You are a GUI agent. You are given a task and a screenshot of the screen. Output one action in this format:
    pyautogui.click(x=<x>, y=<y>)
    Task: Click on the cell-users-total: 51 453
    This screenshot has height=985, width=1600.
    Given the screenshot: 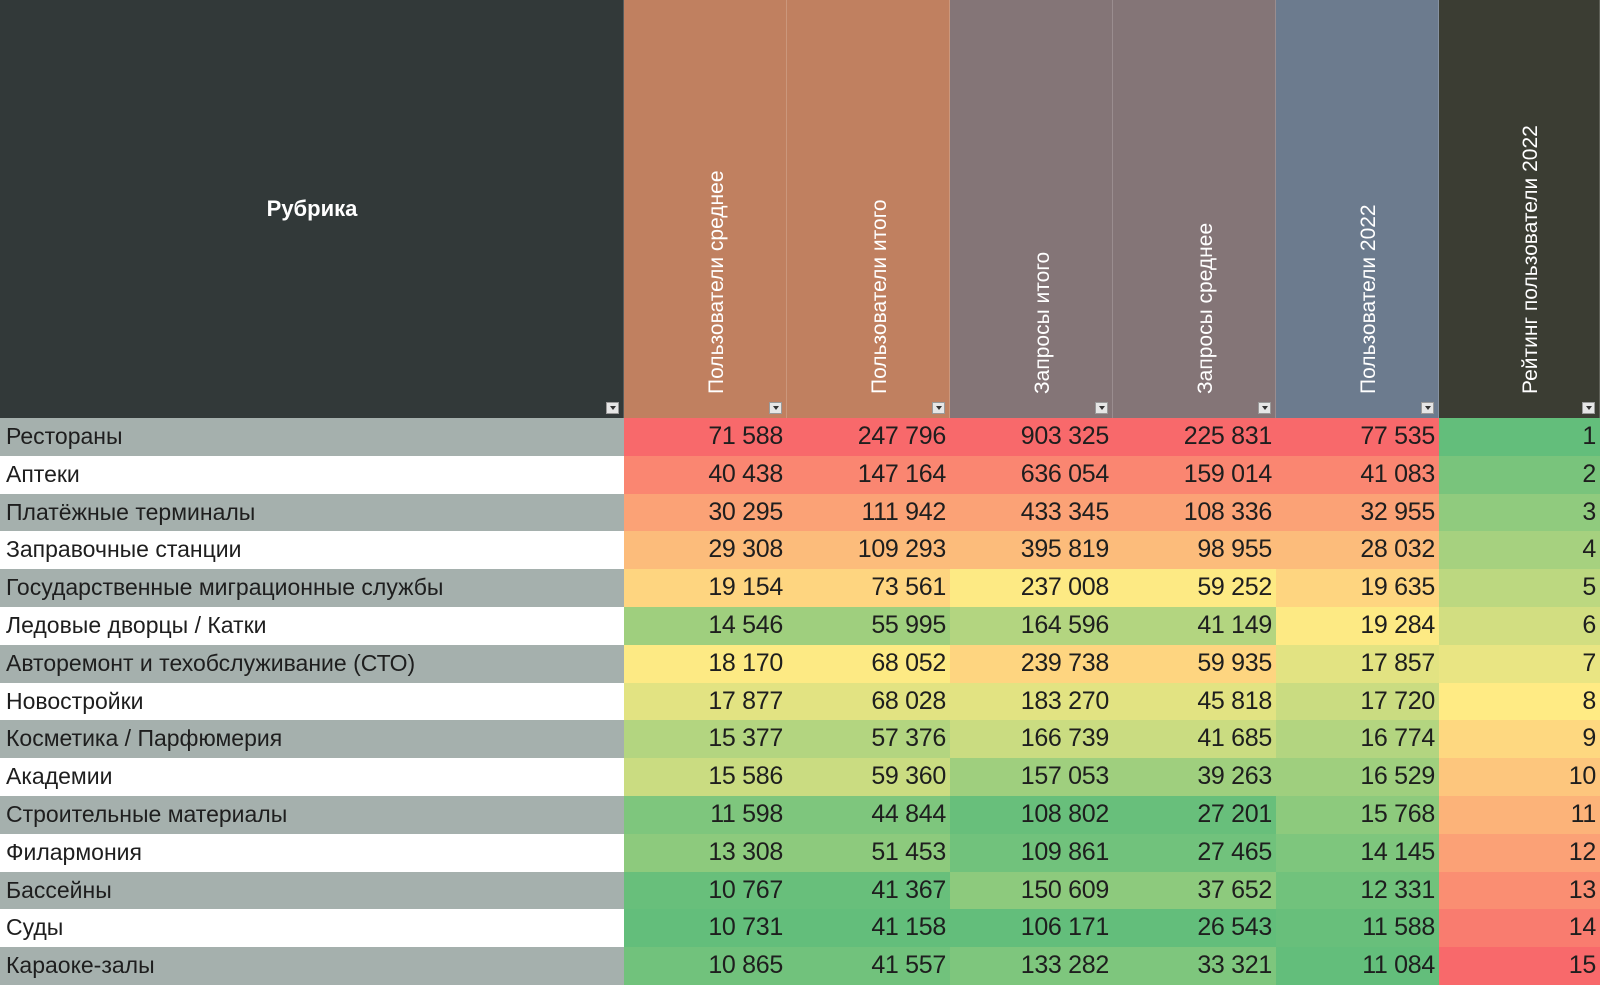 What is the action you would take?
    pyautogui.click(x=868, y=852)
    